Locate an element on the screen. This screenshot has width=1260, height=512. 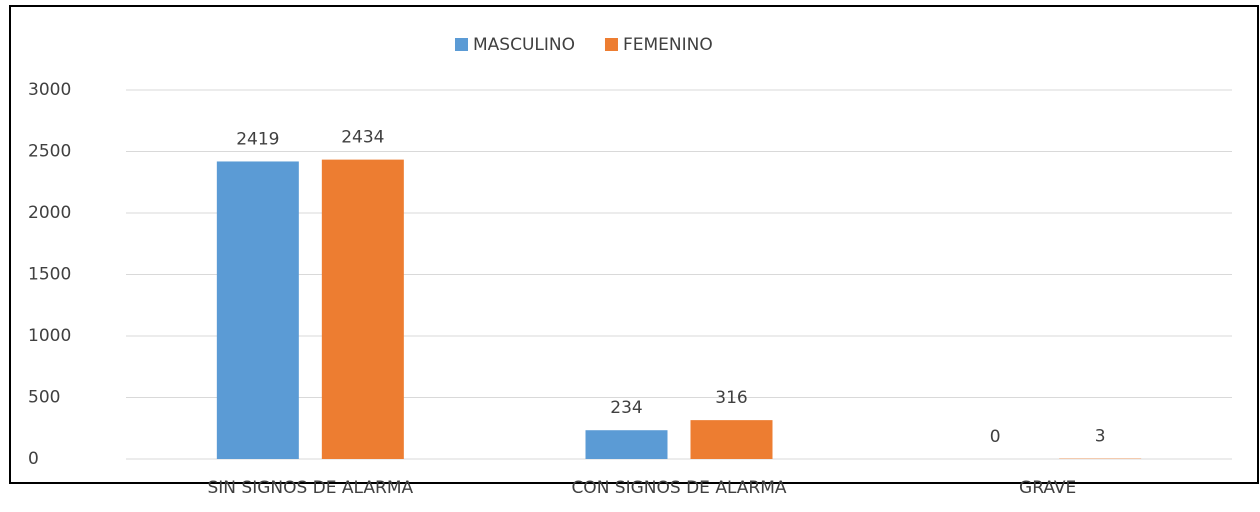
value-label: 2419 is located at coordinates (257, 139).